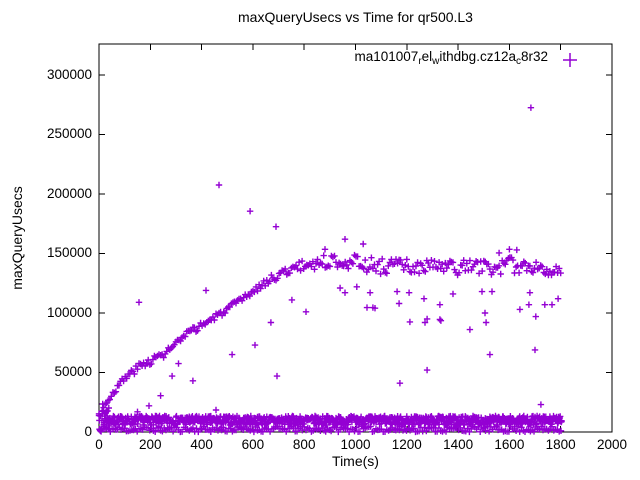  I want to click on scatter-sub-floor, so click(330, 429).